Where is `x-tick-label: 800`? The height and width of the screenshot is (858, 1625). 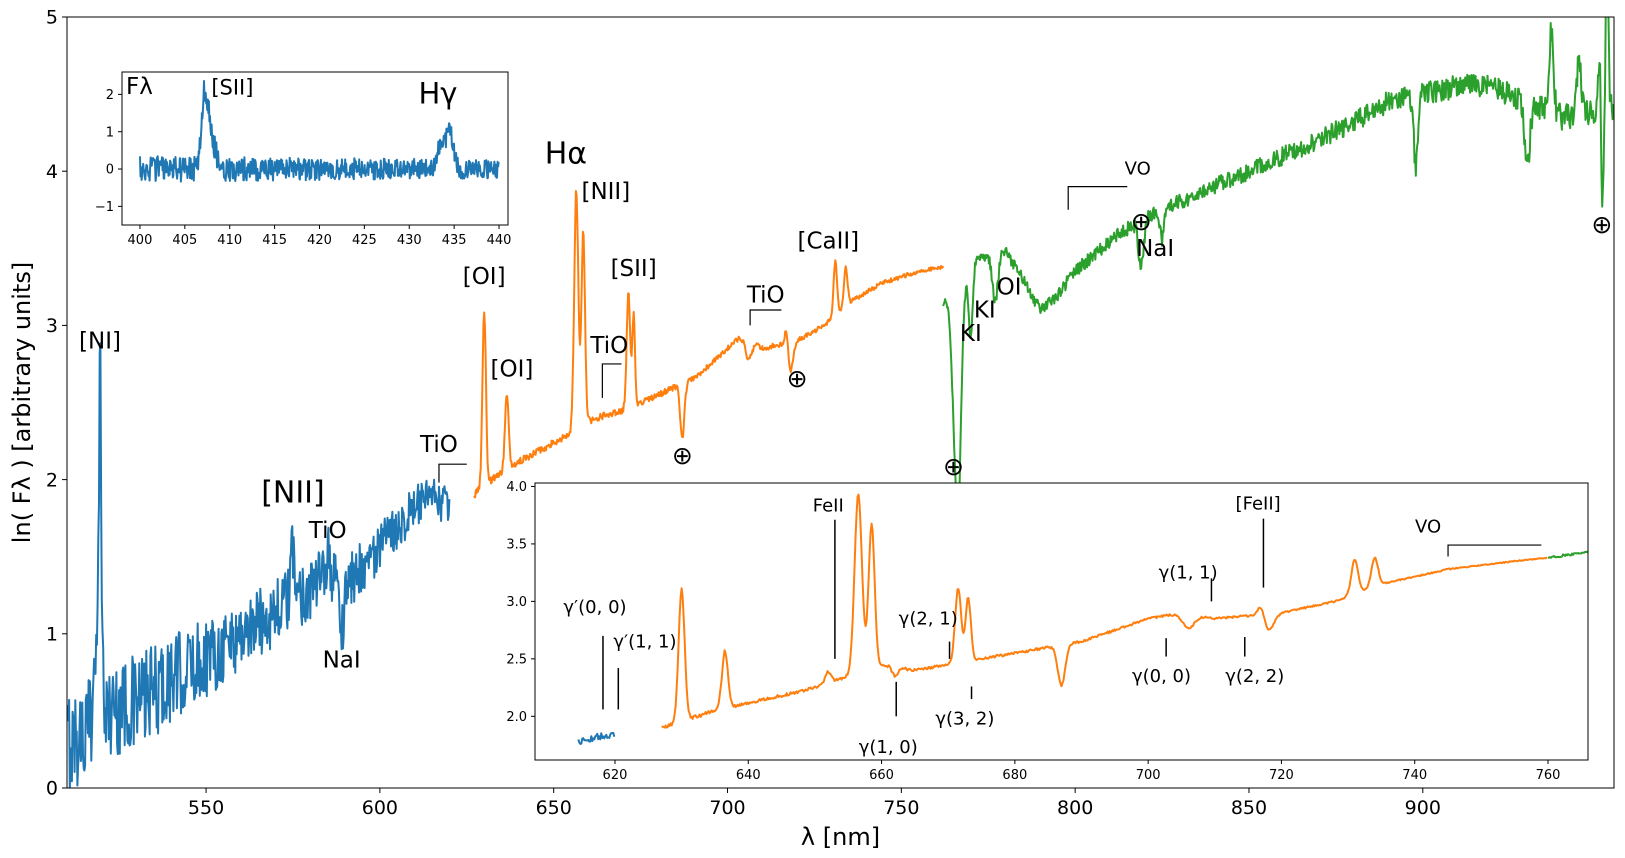 x-tick-label: 800 is located at coordinates (1075, 808).